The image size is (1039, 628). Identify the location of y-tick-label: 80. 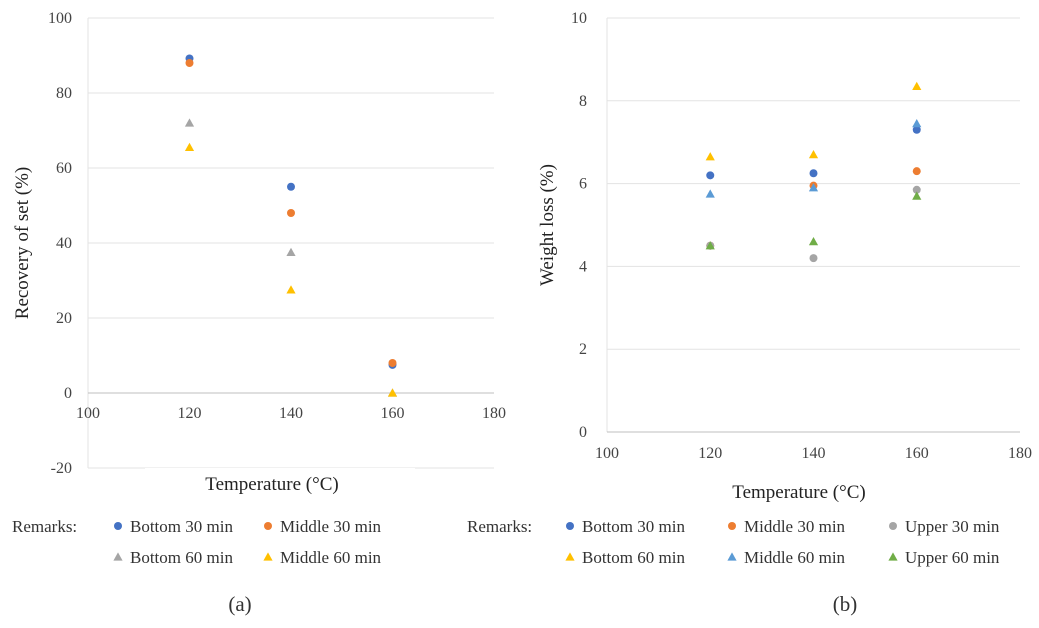
(64, 93).